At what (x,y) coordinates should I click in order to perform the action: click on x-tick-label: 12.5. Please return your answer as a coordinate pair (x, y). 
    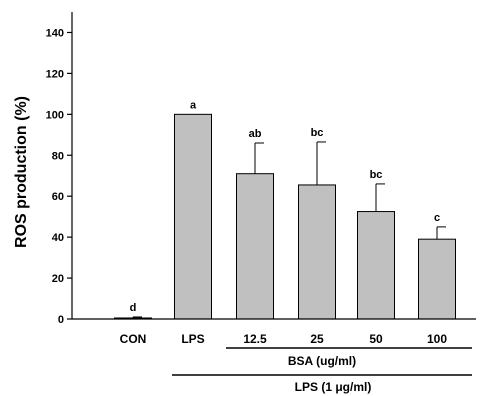
    Looking at the image, I should click on (255, 339).